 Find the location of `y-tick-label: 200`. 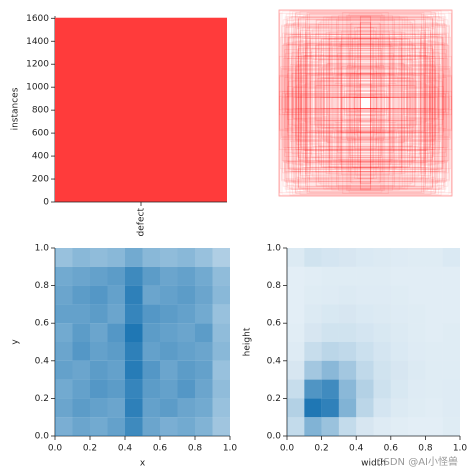

y-tick-label: 200 is located at coordinates (40, 180).